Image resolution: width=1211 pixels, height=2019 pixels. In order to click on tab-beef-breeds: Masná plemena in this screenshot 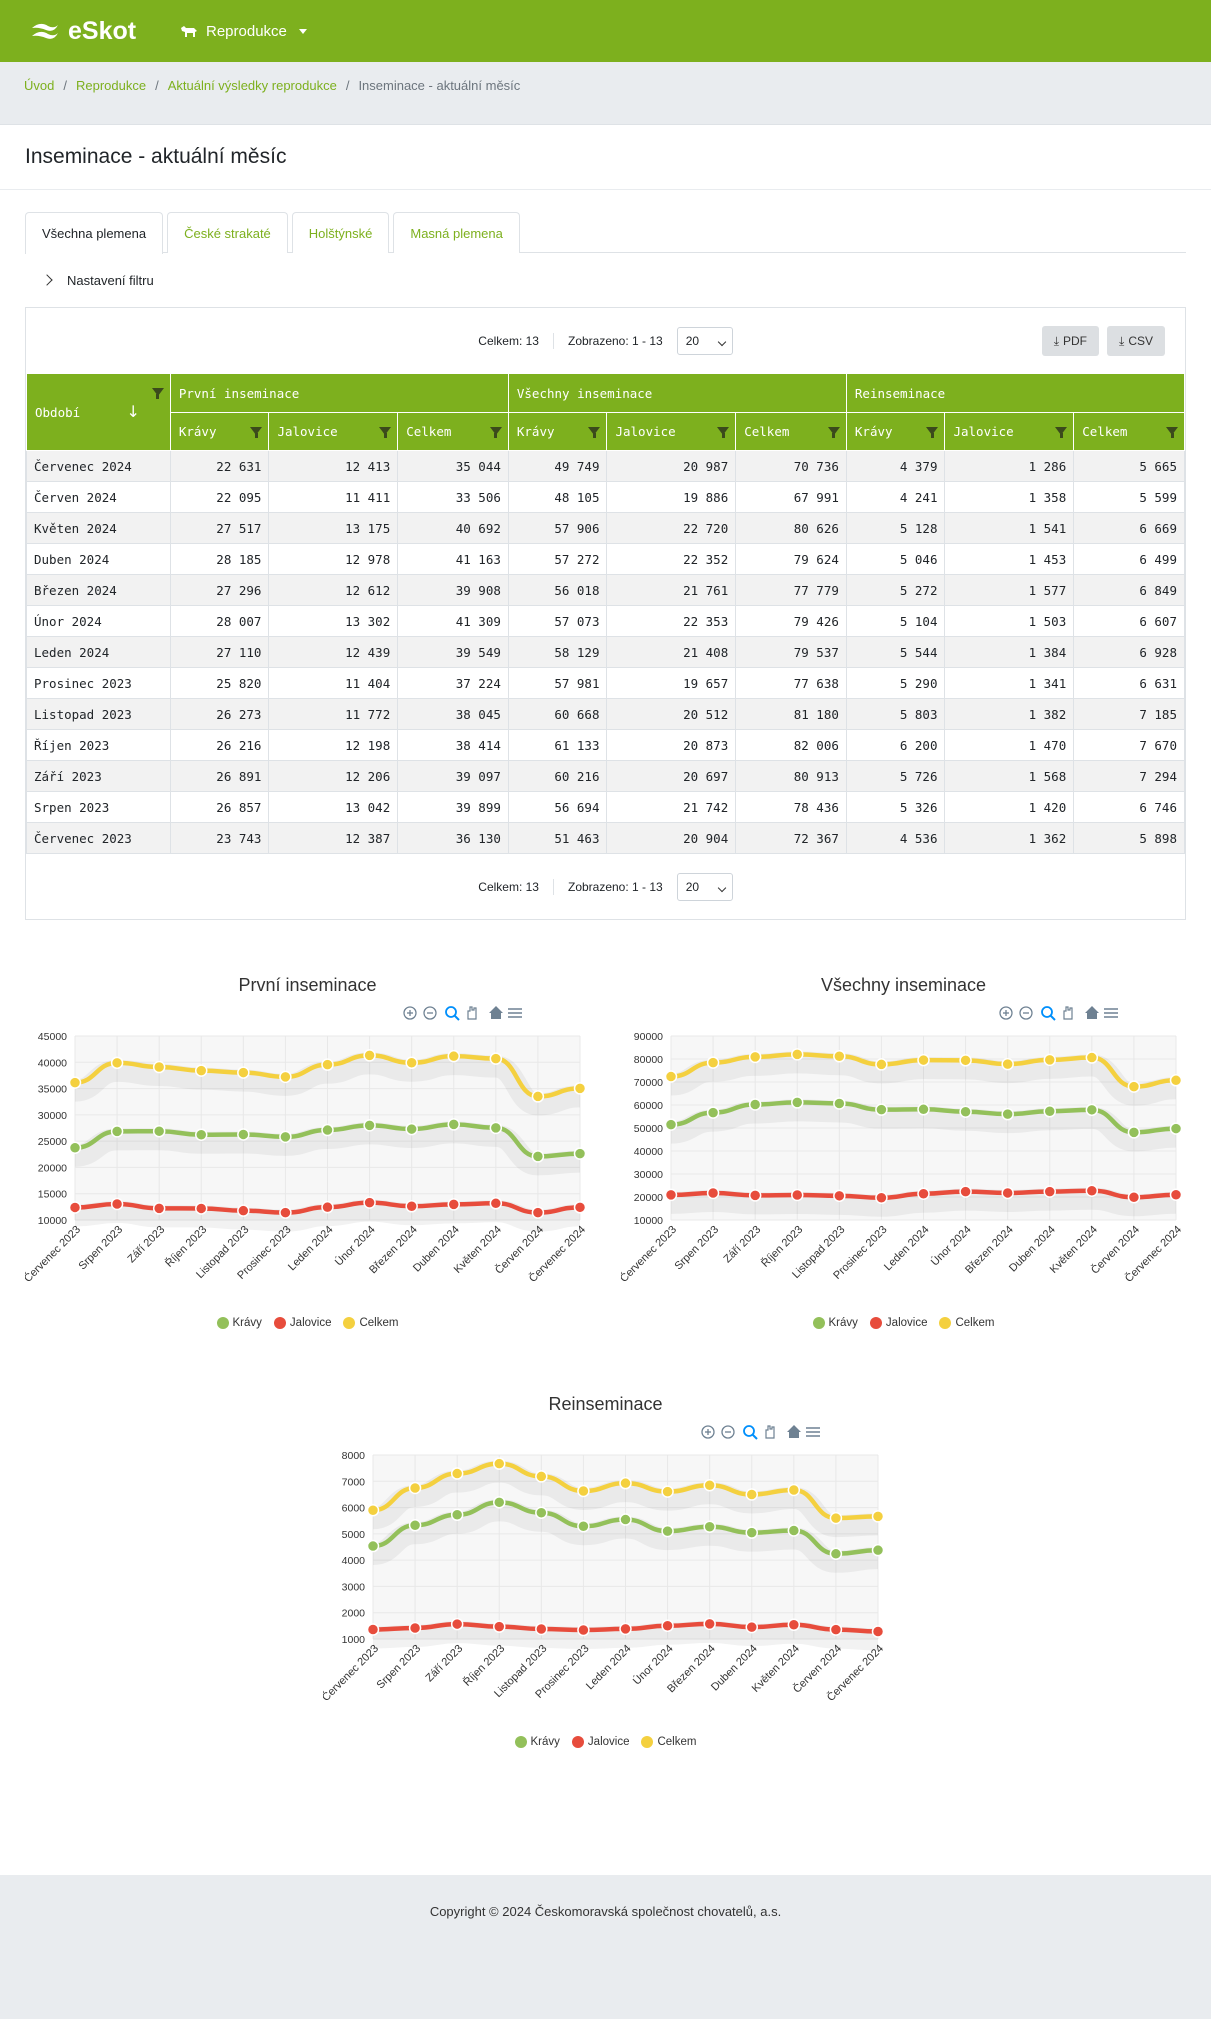, I will do `click(456, 232)`.